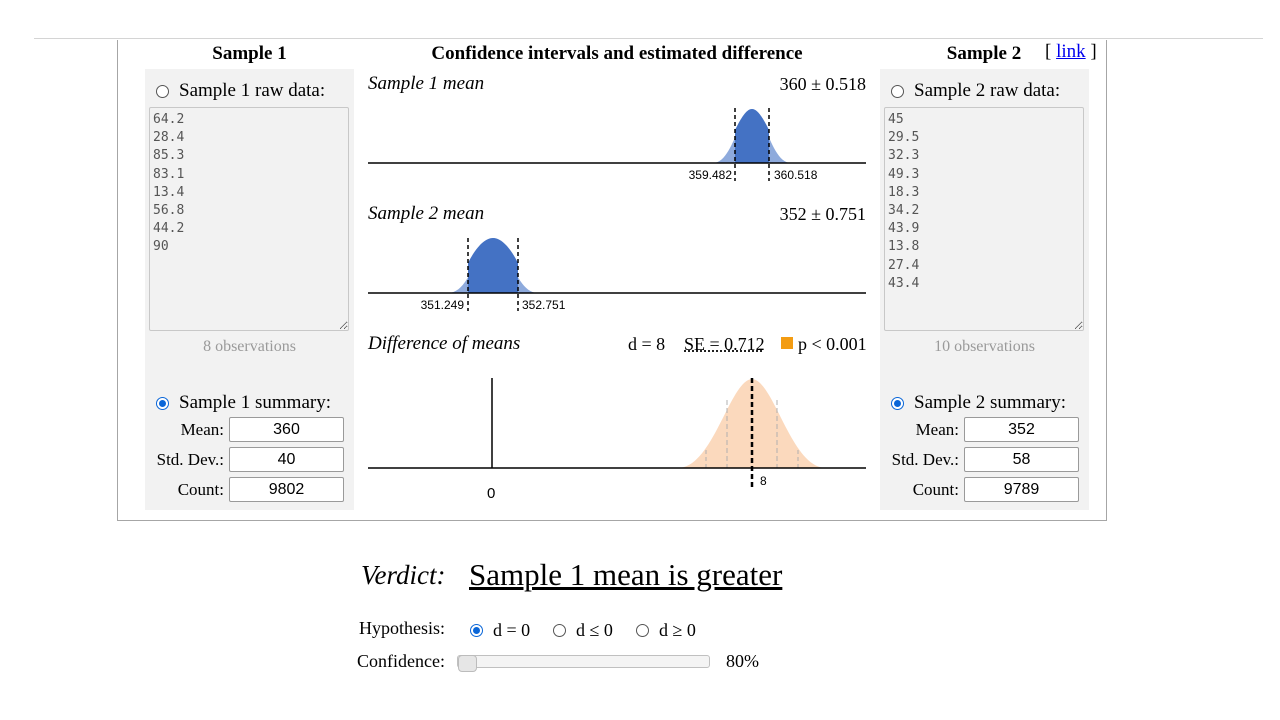  What do you see at coordinates (583, 661) in the screenshot?
I see `confidence-slider-track` at bounding box center [583, 661].